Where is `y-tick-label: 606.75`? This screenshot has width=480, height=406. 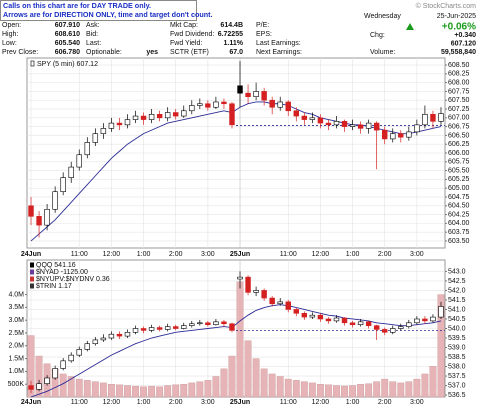 y-tick-label: 606.75 is located at coordinates (459, 126).